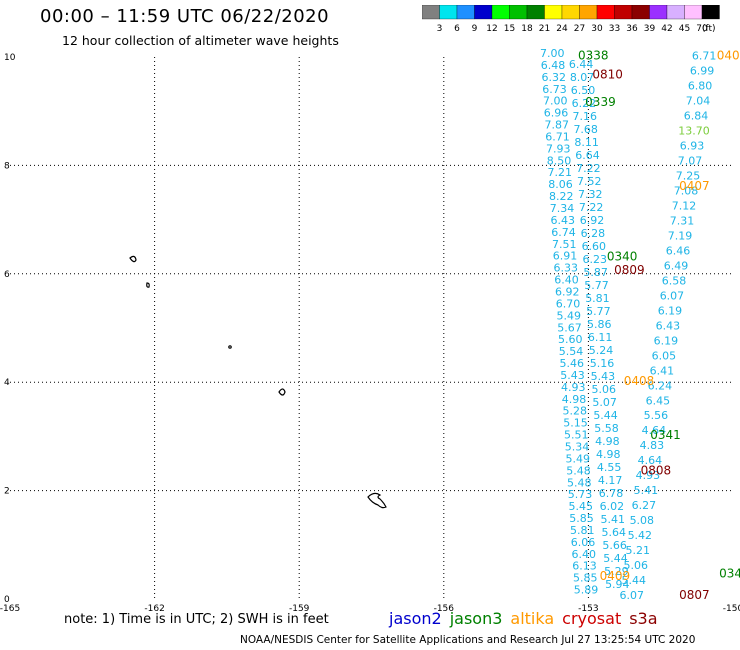  Describe the element at coordinates (575, 423) in the screenshot. I see `wave-height-value: 5.15` at that location.